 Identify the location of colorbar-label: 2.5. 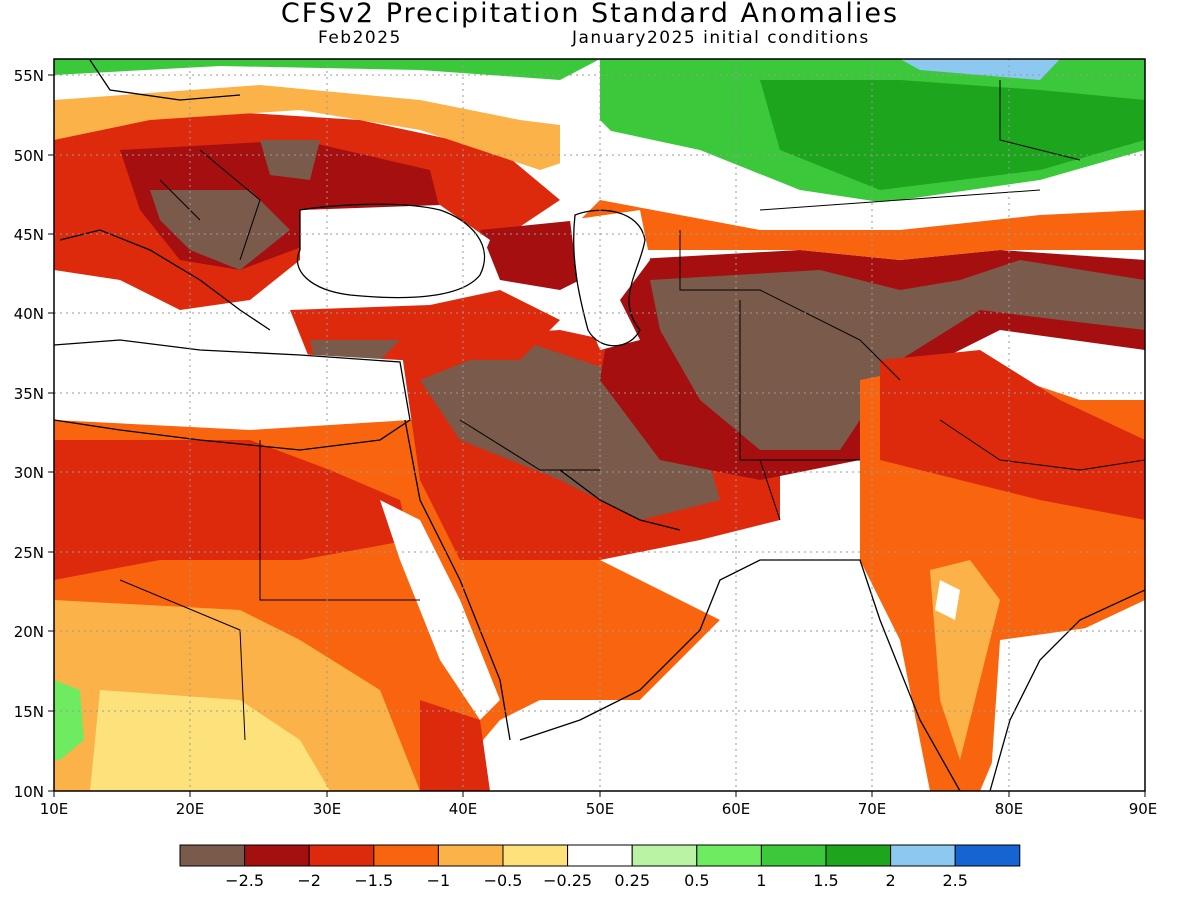
(954, 880).